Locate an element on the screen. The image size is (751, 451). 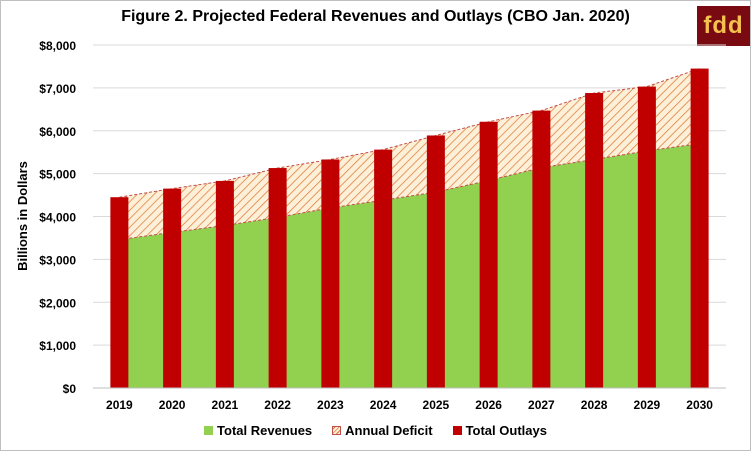
x-tick-label: 2029 is located at coordinates (647, 405).